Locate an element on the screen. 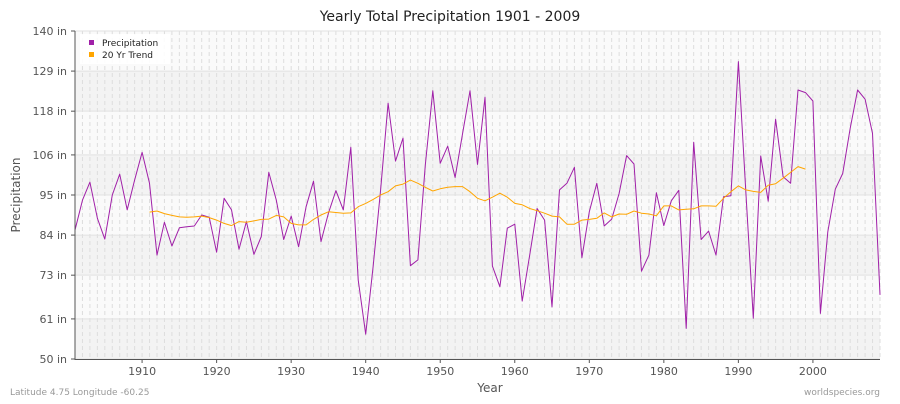  x-axis-ticks: 1910 1920 1930 1940 1950 1960 1970 1980 1990 2000 is located at coordinates (477, 368).